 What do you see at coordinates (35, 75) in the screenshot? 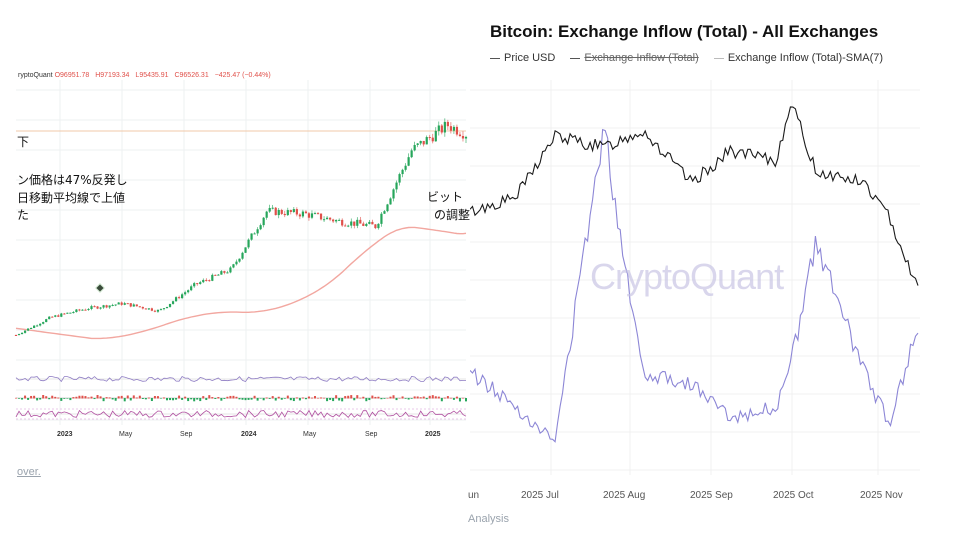
I see `ohlc-source: ryptoQuant` at bounding box center [35, 75].